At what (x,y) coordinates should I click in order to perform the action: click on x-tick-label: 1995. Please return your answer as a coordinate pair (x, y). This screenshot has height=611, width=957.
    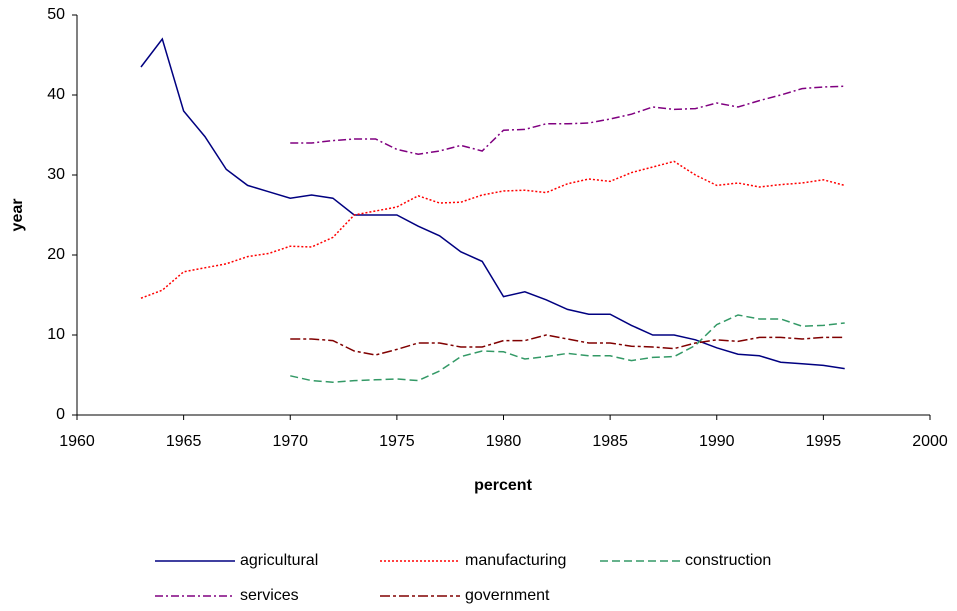
    Looking at the image, I should click on (824, 441).